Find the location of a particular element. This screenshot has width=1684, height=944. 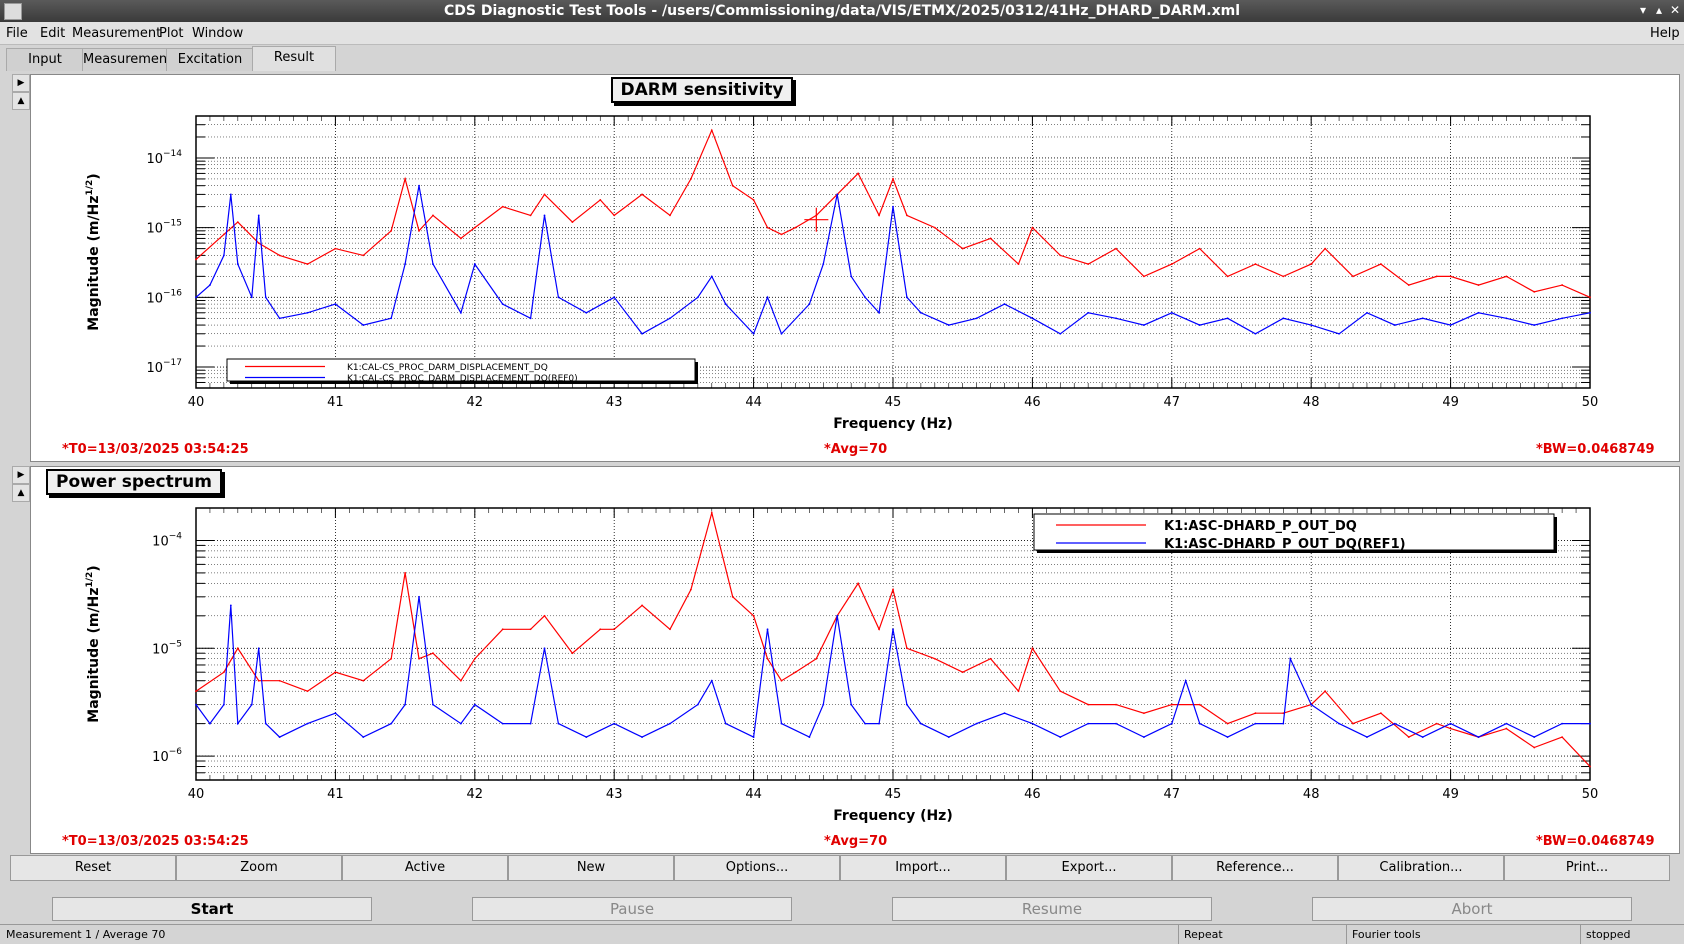

expand-arrow-icon-2: ▶ is located at coordinates (21, 475).